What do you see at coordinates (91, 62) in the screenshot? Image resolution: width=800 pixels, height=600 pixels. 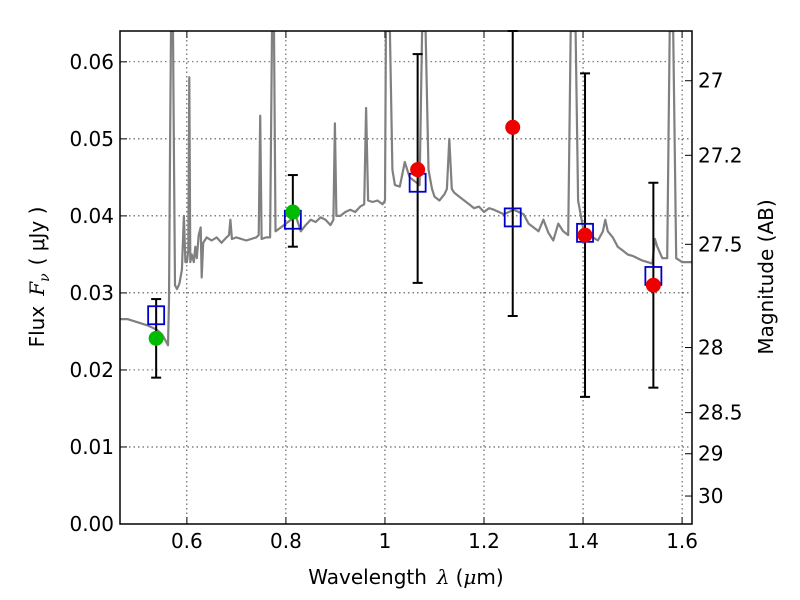 I see `y-tick-label: 0.06` at bounding box center [91, 62].